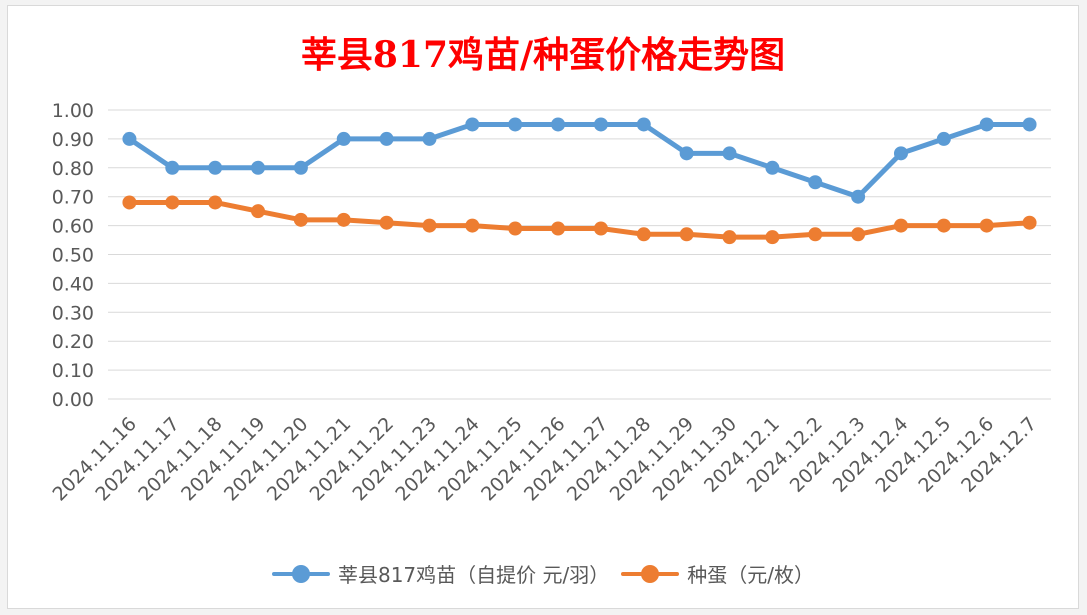 The width and height of the screenshot is (1087, 615). I want to click on y-tick-label: 1.00, so click(73, 111).